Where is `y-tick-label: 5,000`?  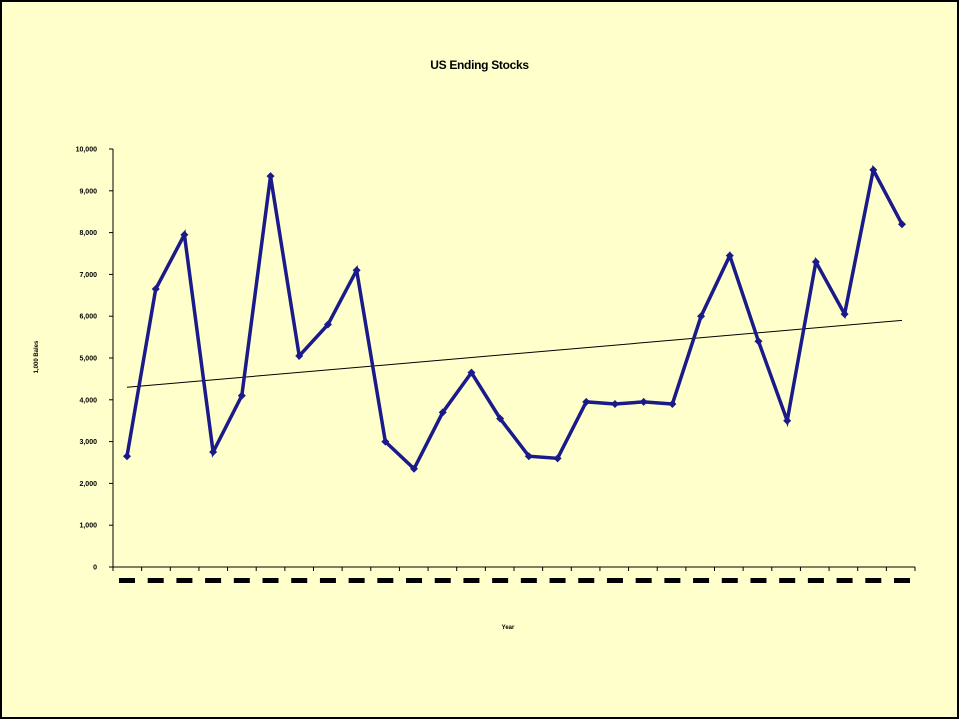
y-tick-label: 5,000 is located at coordinates (88, 359).